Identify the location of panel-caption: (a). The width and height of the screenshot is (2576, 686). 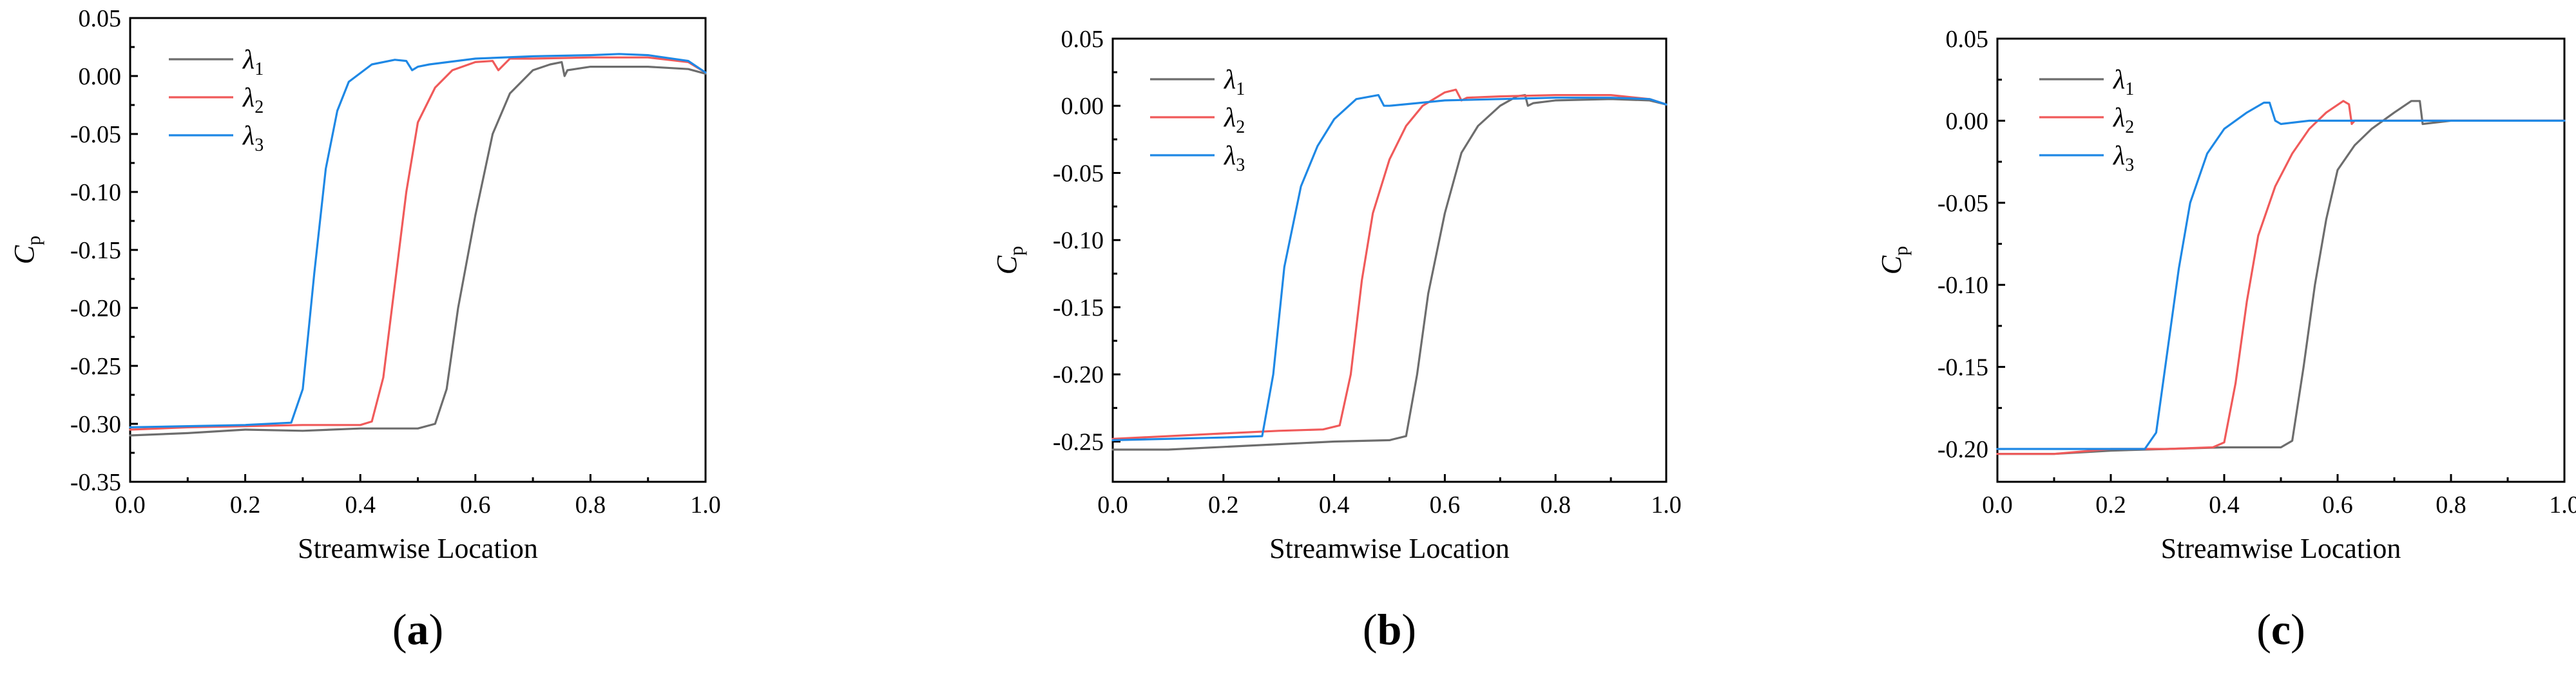
(417, 629).